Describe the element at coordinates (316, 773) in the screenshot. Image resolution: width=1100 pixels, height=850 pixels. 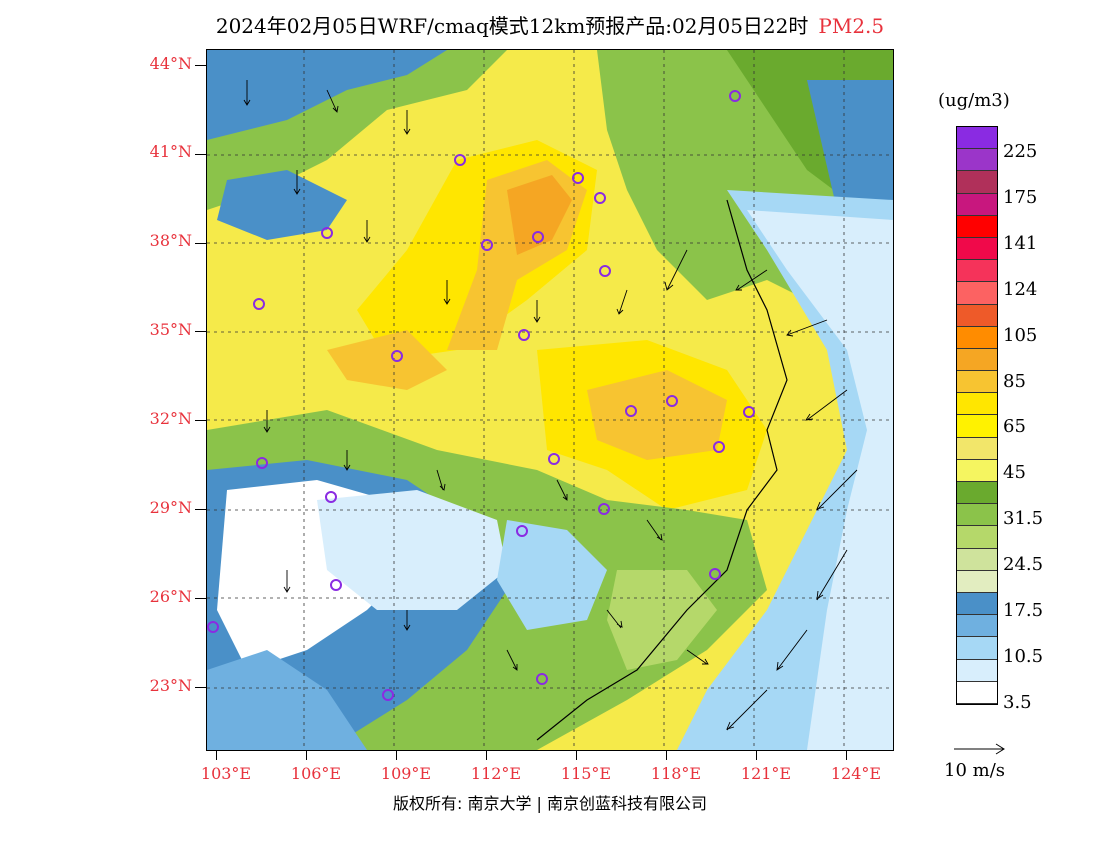
I see `lon-label: 106°E` at that location.